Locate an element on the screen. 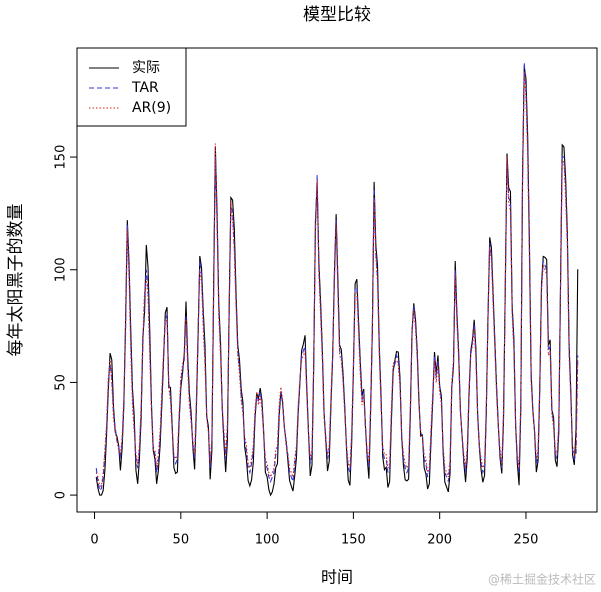 The height and width of the screenshot is (592, 601). legend-label: 实际 is located at coordinates (146, 68).